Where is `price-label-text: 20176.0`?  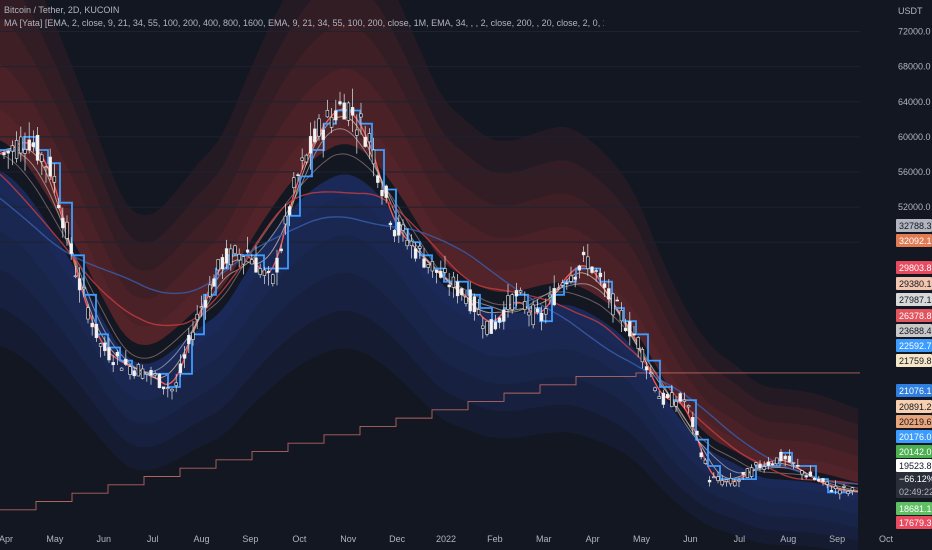 price-label-text: 20176.0 is located at coordinates (915, 437).